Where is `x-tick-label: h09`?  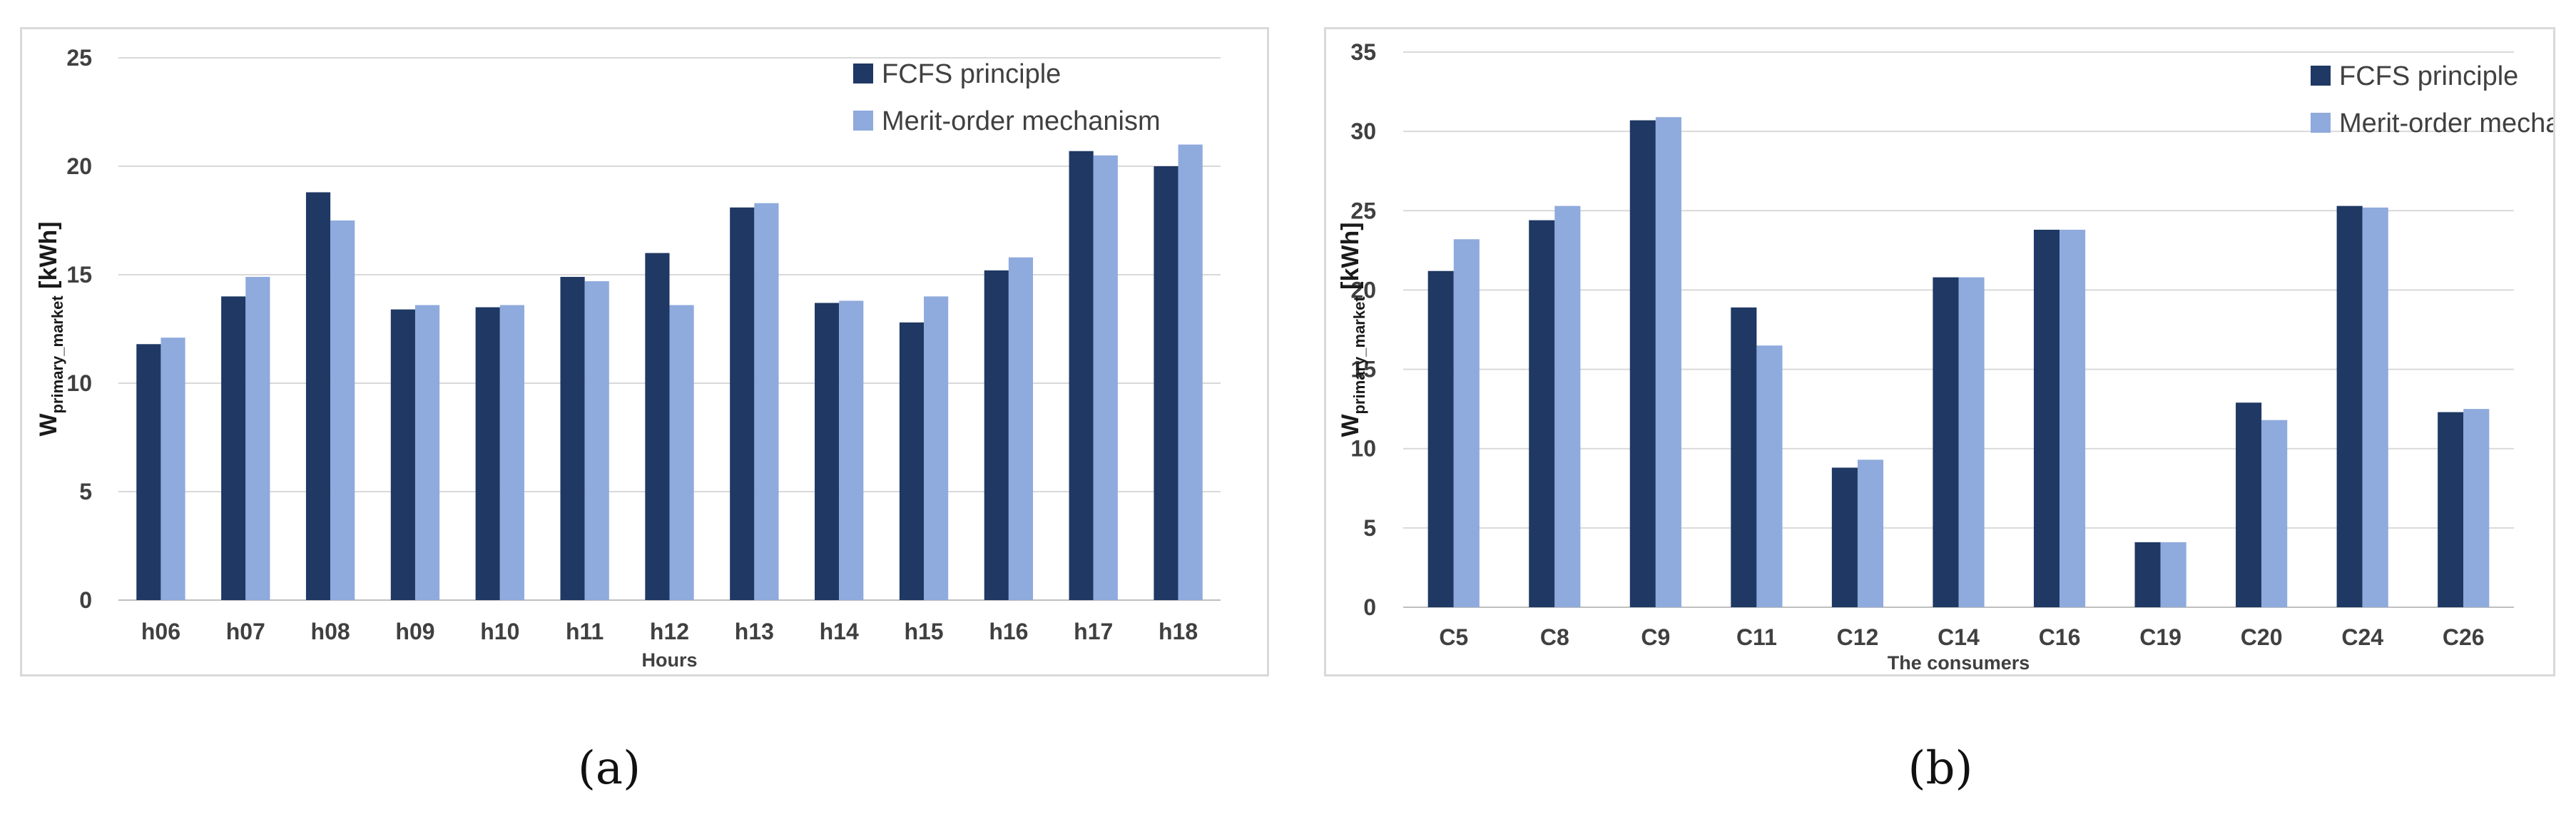
x-tick-label: h09 is located at coordinates (414, 631).